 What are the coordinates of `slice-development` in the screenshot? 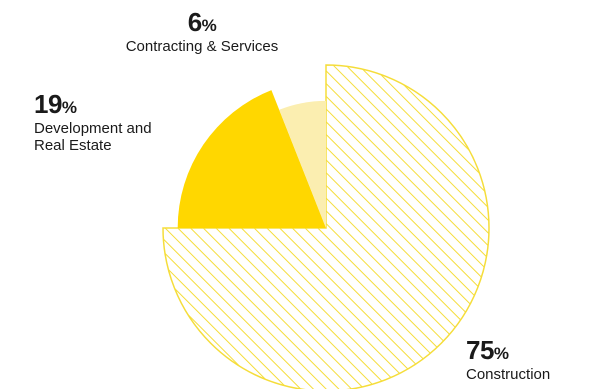 It's located at (251, 159).